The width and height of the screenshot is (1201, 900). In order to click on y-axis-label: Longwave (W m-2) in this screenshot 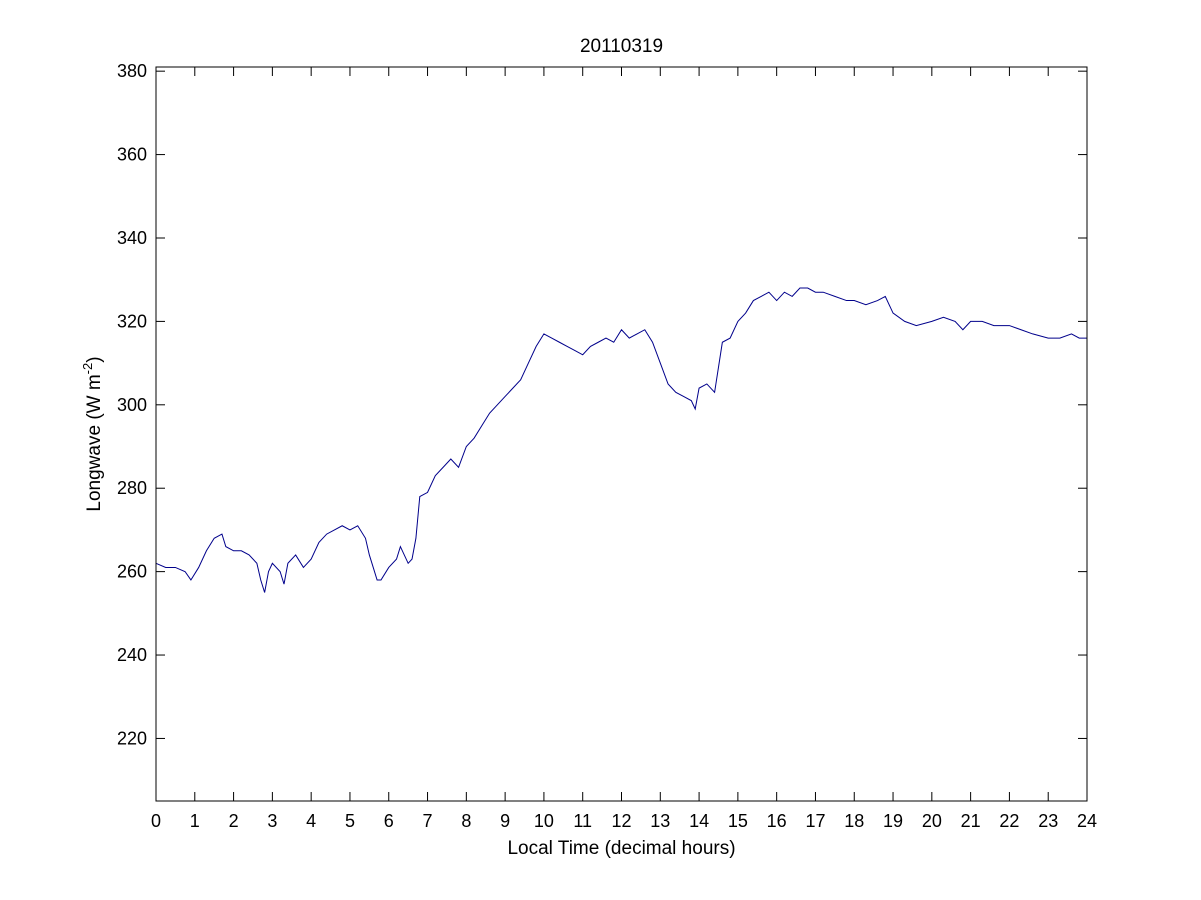, I will do `click(92, 433)`.